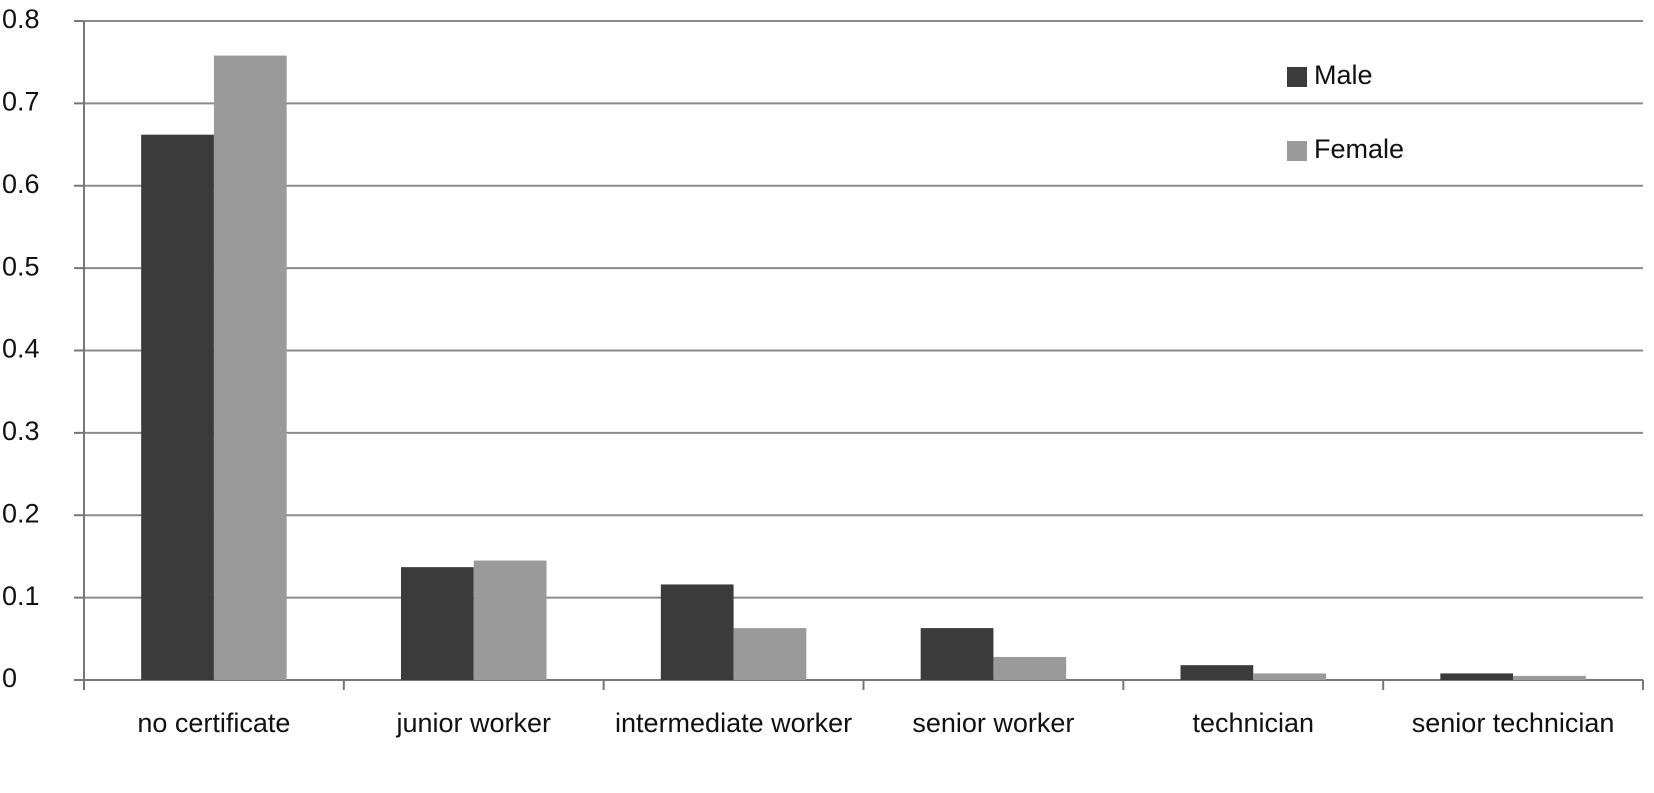  I want to click on y-tick-label: 0.2, so click(21, 513).